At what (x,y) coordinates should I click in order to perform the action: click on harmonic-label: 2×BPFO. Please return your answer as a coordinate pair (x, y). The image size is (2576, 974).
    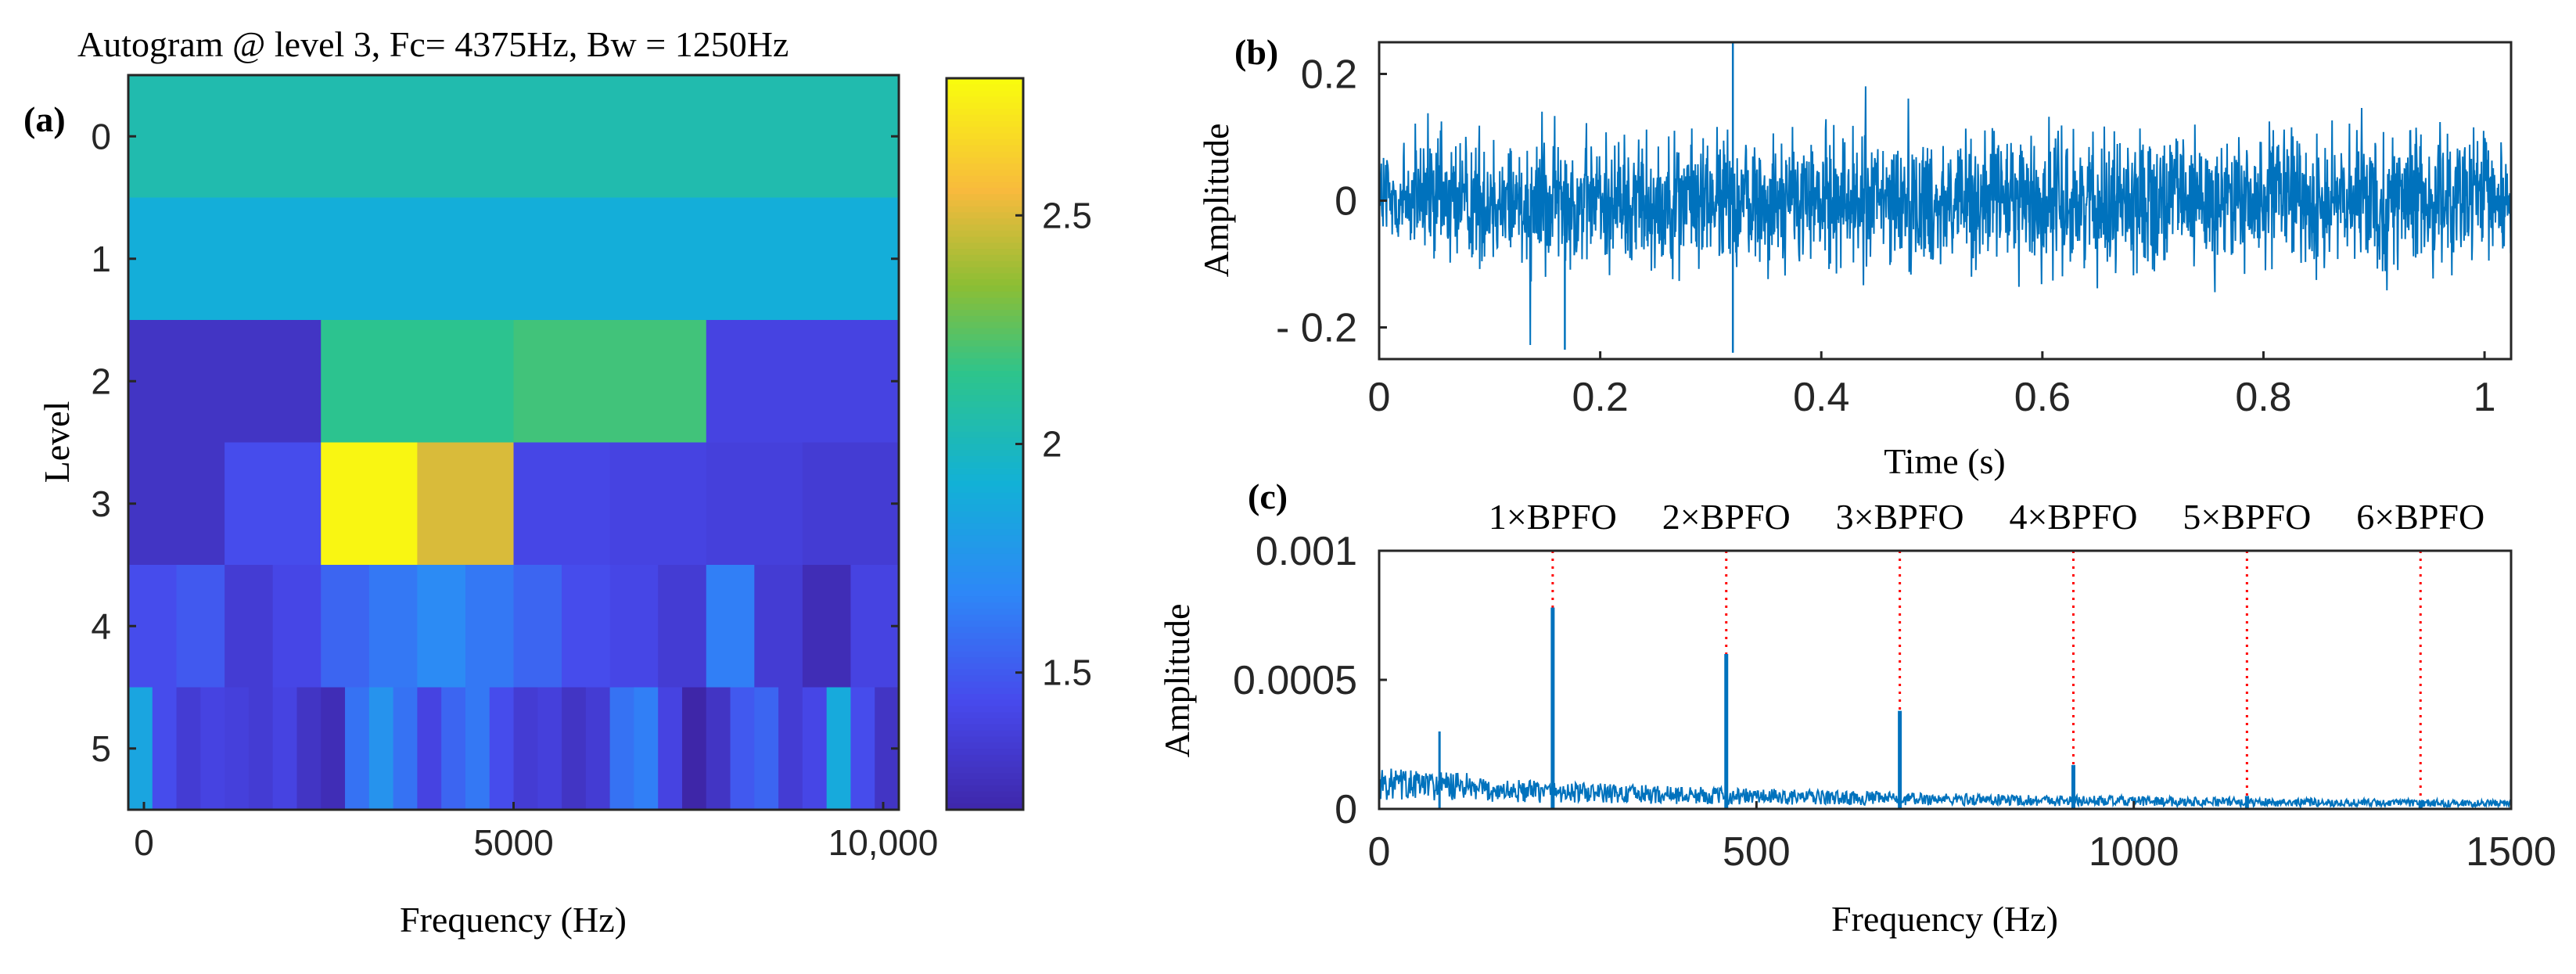
    Looking at the image, I should click on (1727, 517).